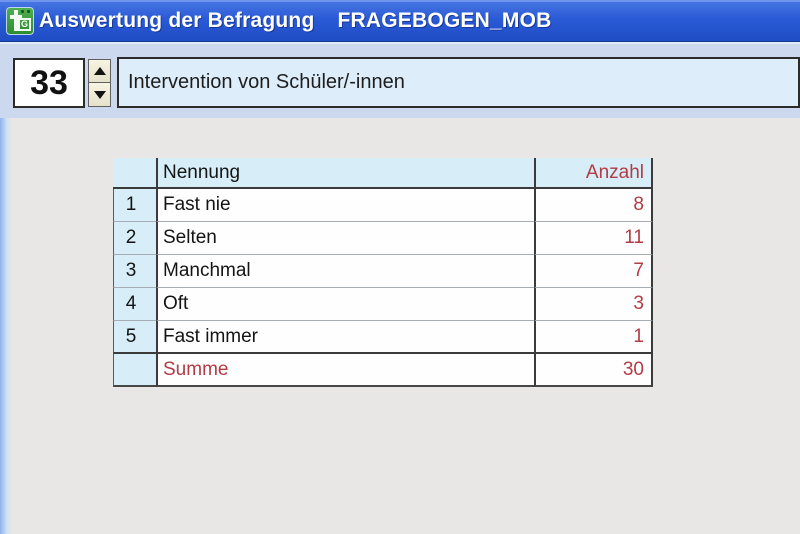  Describe the element at coordinates (345, 304) in the screenshot. I see `nennung-cell: Oft` at that location.